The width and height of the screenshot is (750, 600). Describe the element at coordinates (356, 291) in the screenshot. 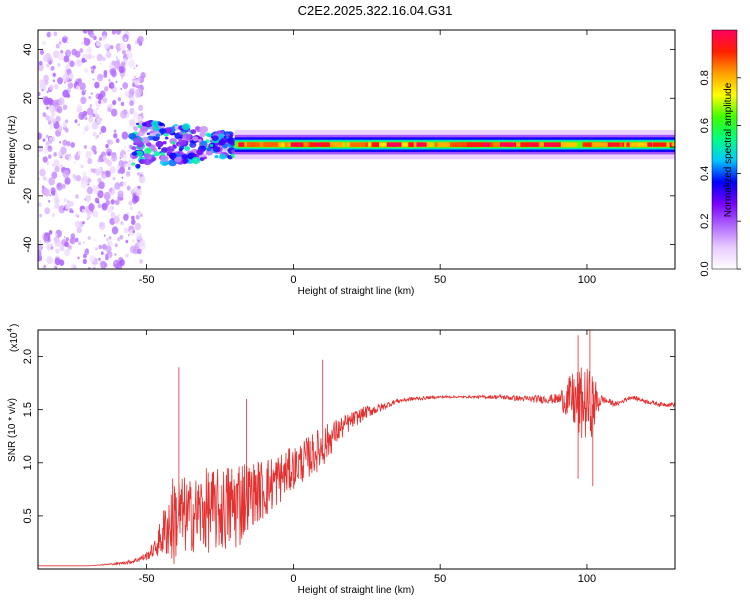

I see `spectrogram-x-label: Height of straight line (km)` at that location.